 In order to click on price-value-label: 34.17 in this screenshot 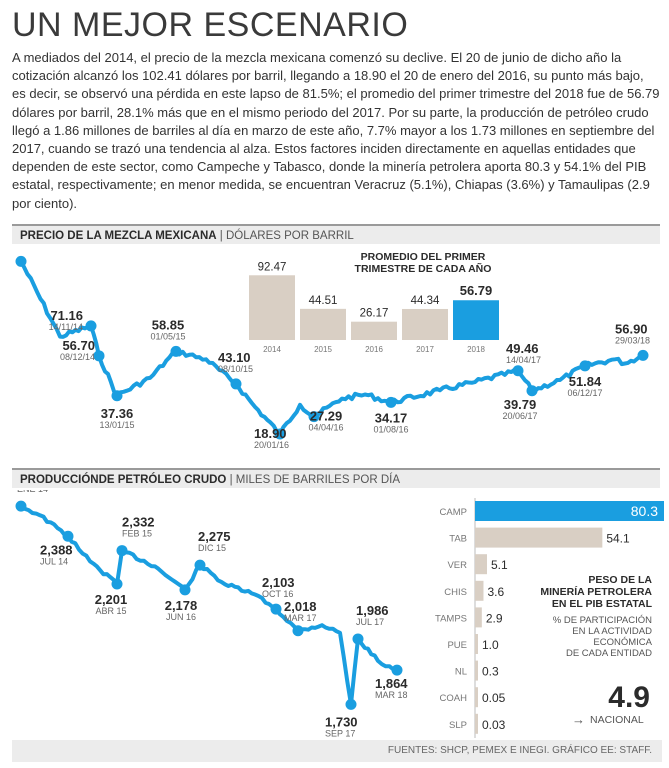, I will do `click(391, 417)`.